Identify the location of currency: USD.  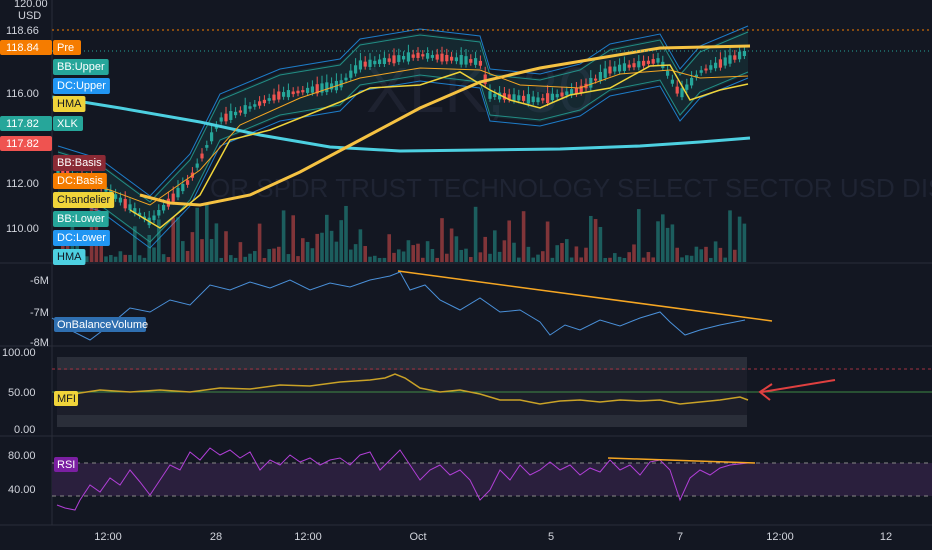
(29, 16).